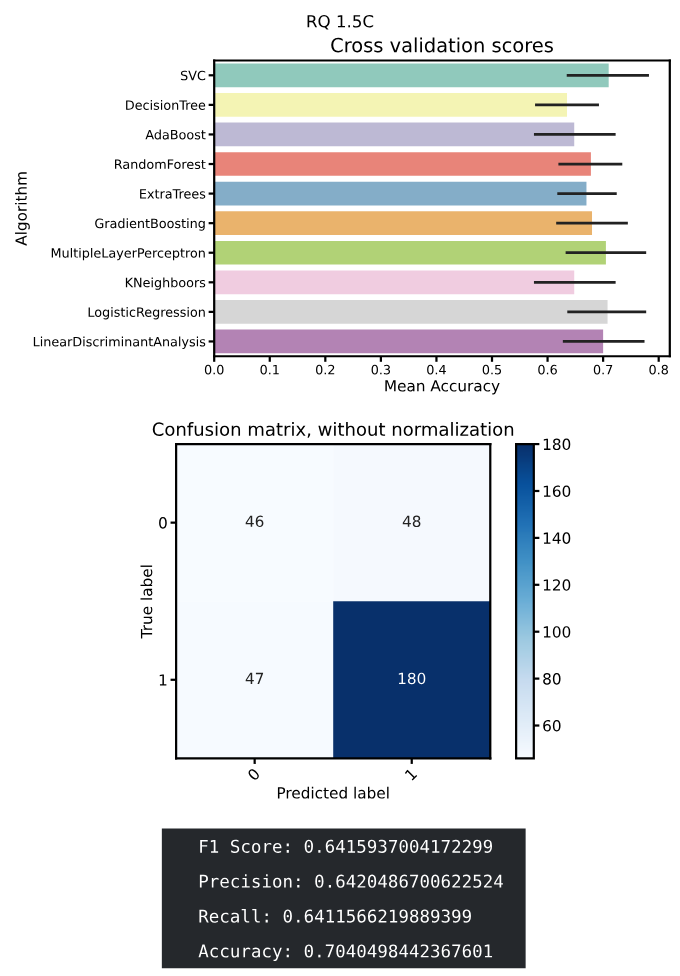 The image size is (680, 976). Describe the element at coordinates (442, 45) in the screenshot. I see `chart-subtitle: Cross validation scores` at that location.